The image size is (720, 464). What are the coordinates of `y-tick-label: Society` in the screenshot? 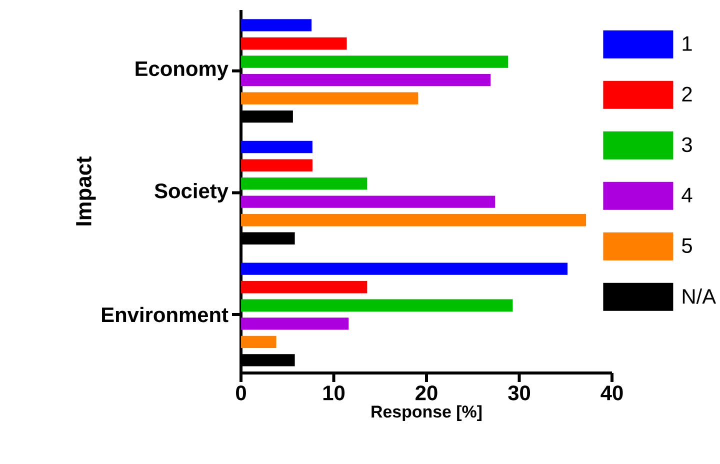 It's located at (191, 192).